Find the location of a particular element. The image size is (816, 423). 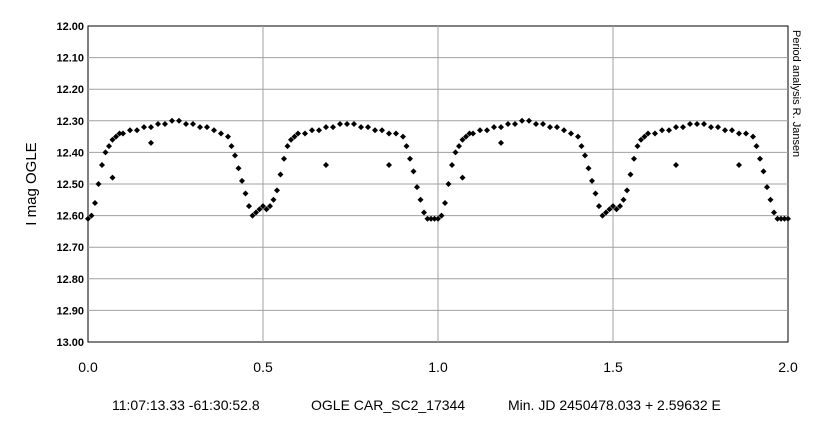

x-tick-labels: 0.0 0.5 1.0 1.5 2.0 is located at coordinates (438, 367).